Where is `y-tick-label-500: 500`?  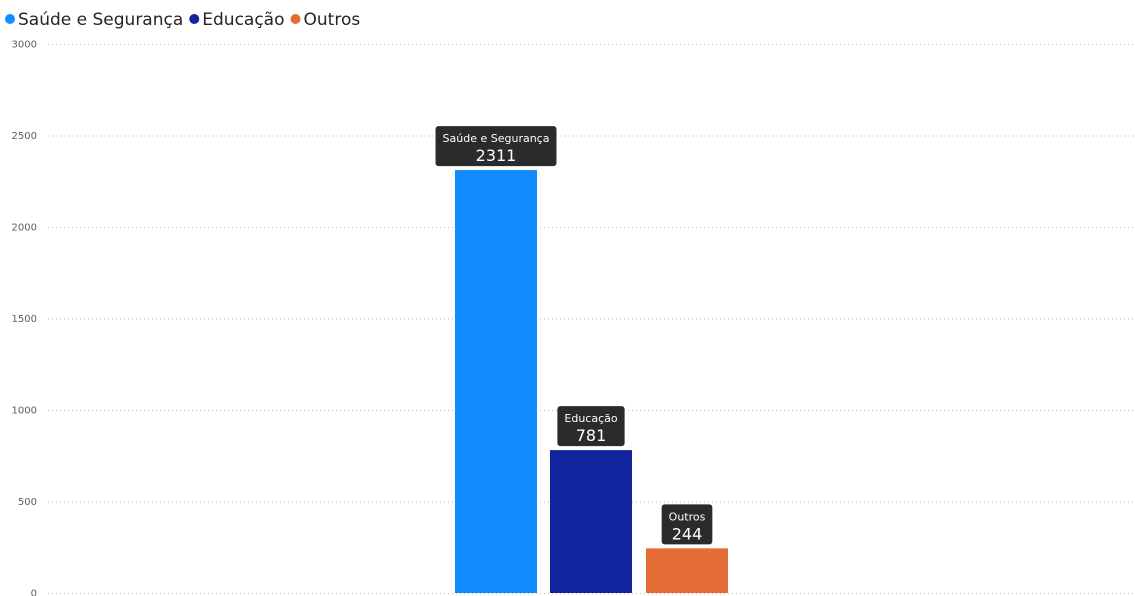 y-tick-label-500: 500 is located at coordinates (27, 502).